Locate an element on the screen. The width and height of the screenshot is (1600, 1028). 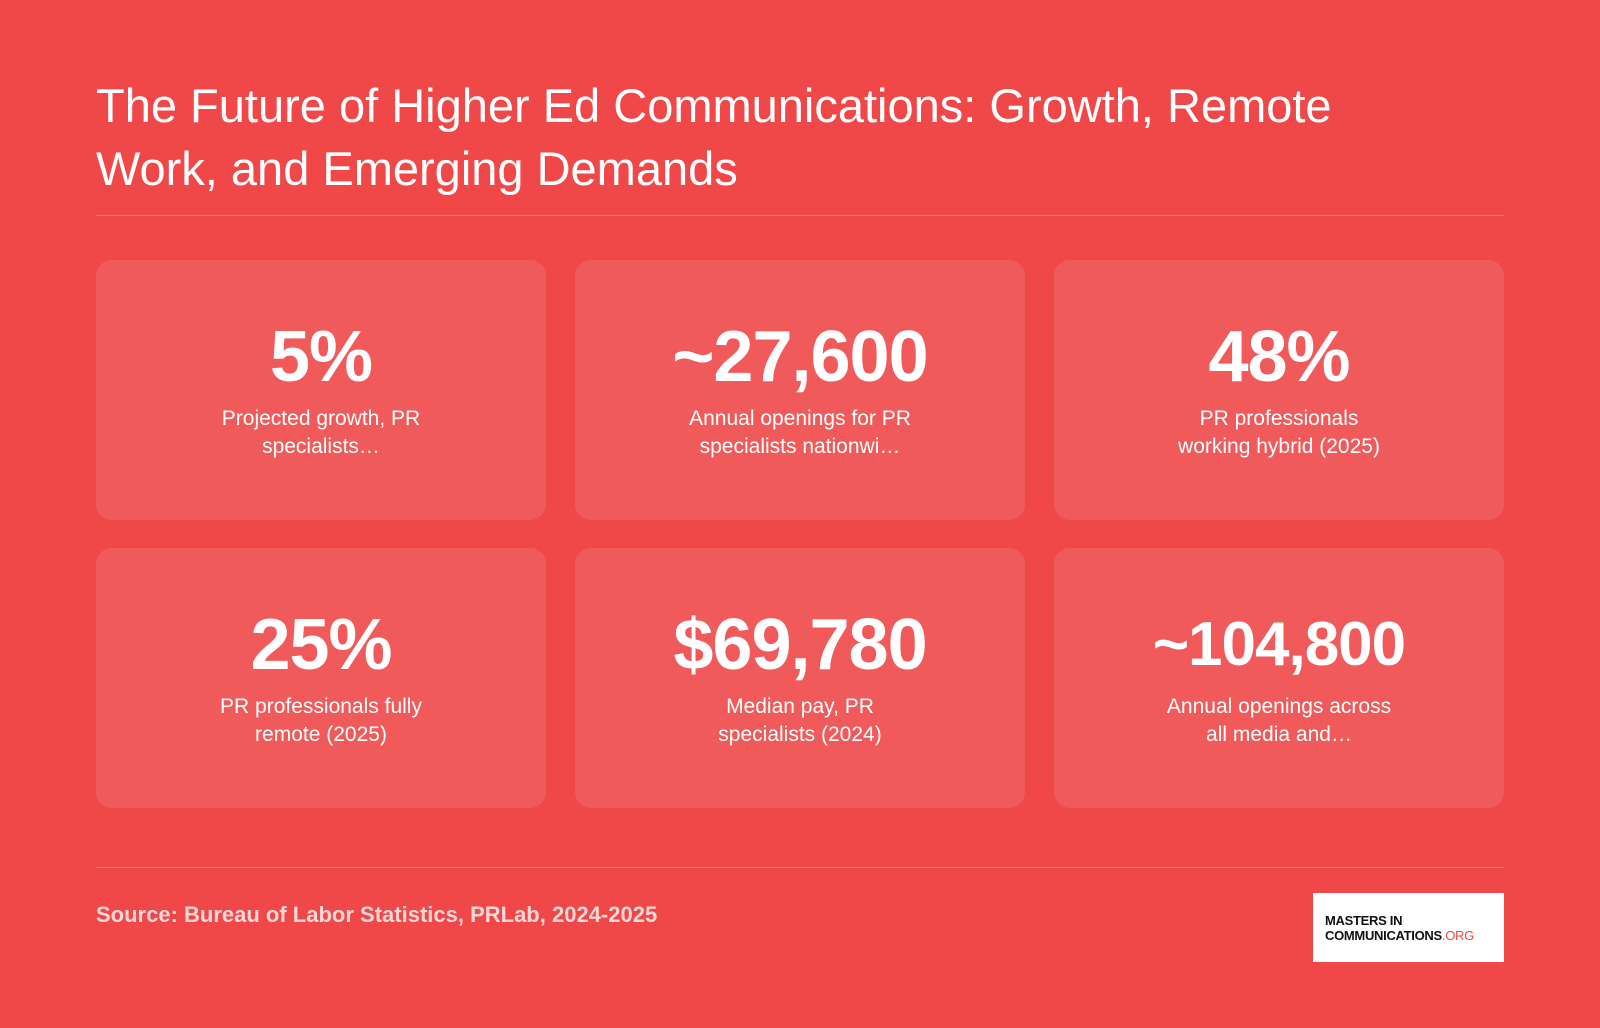
stat-value: 48% is located at coordinates (1279, 357).